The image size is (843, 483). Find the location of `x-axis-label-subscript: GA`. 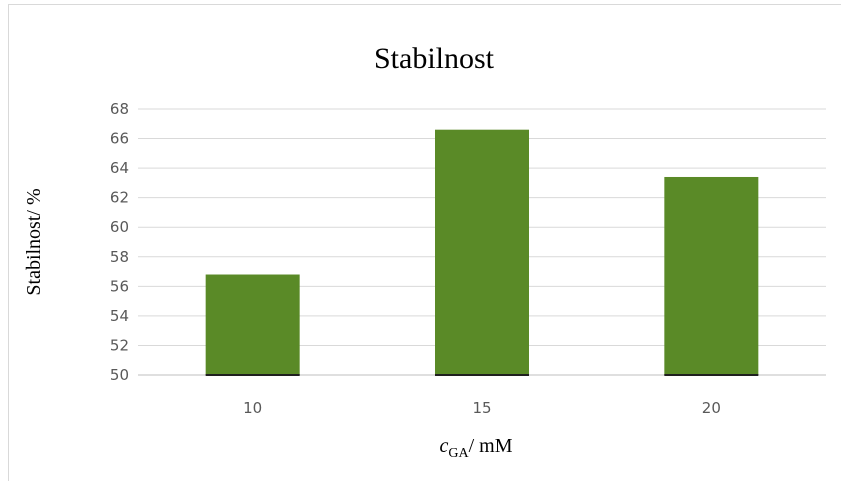

x-axis-label-subscript: GA is located at coordinates (458, 453).